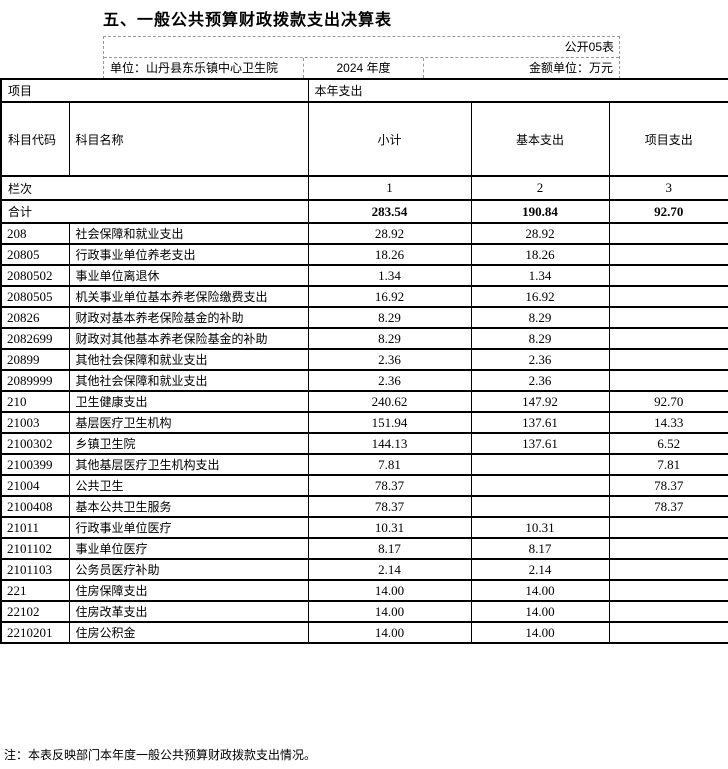 Image resolution: width=728 pixels, height=769 pixels. What do you see at coordinates (188, 443) in the screenshot?
I see `subject-name-cell: 乡镇卫生院` at bounding box center [188, 443].